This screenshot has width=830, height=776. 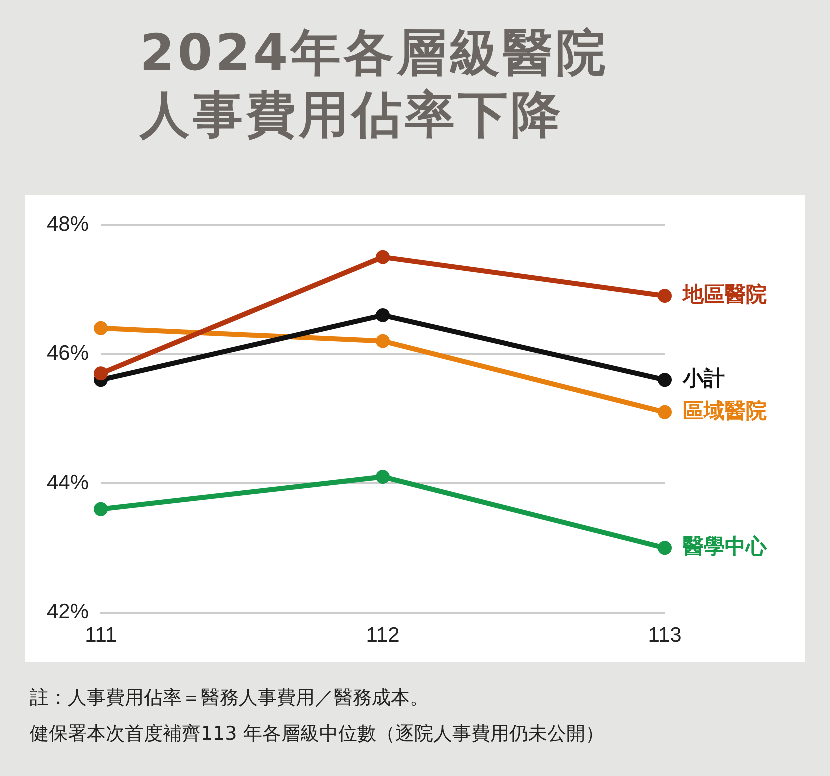 I want to click on y-tick-label: 44%, so click(x=68, y=482).